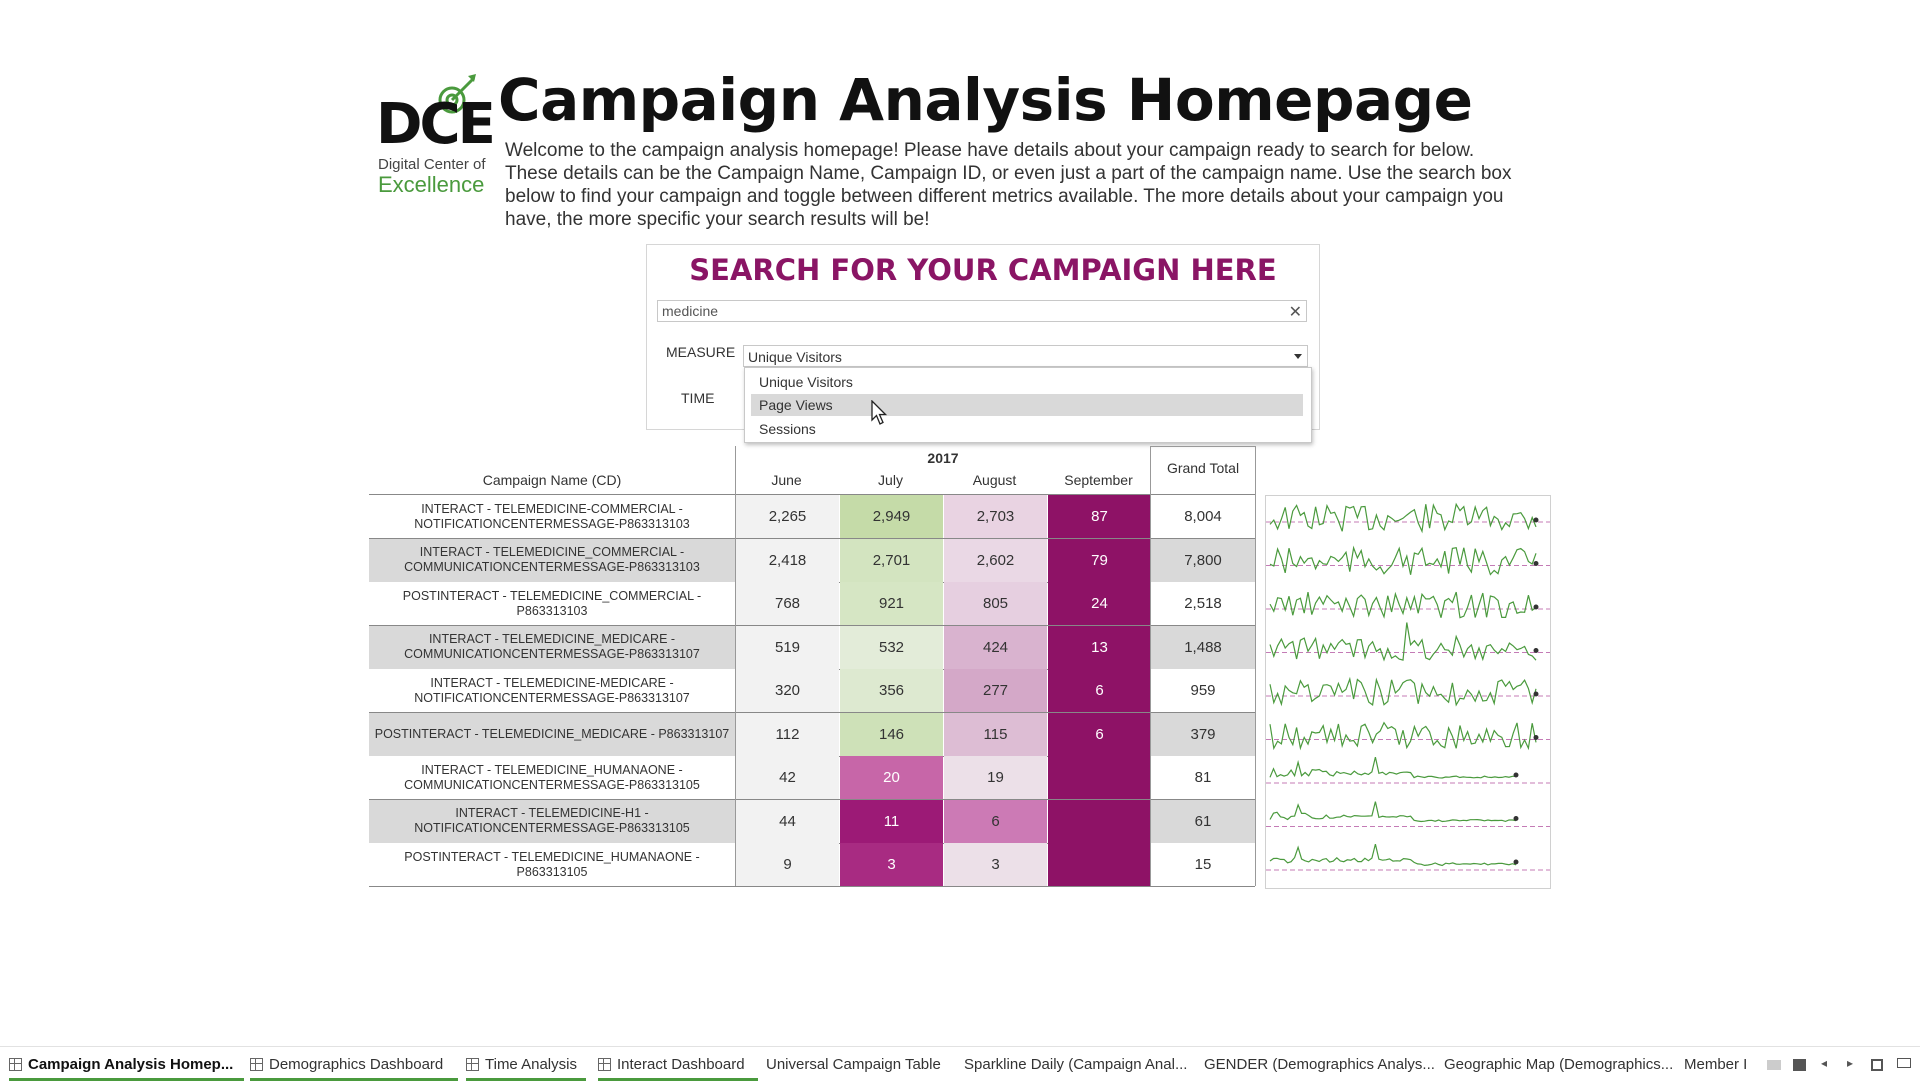 The height and width of the screenshot is (1081, 1920). I want to click on tab-label: Member I, so click(1716, 1064).